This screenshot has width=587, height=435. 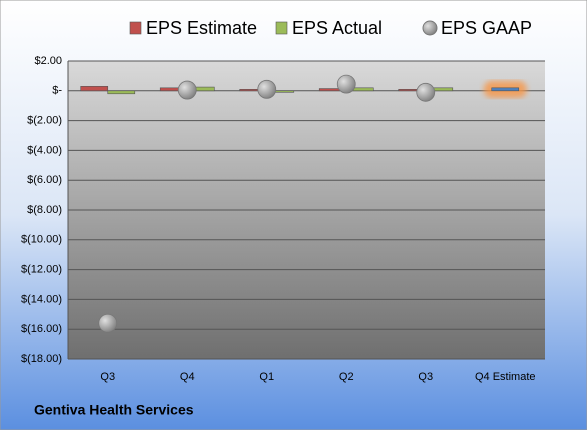 I want to click on y-tick-label: $2.00, so click(x=48, y=61).